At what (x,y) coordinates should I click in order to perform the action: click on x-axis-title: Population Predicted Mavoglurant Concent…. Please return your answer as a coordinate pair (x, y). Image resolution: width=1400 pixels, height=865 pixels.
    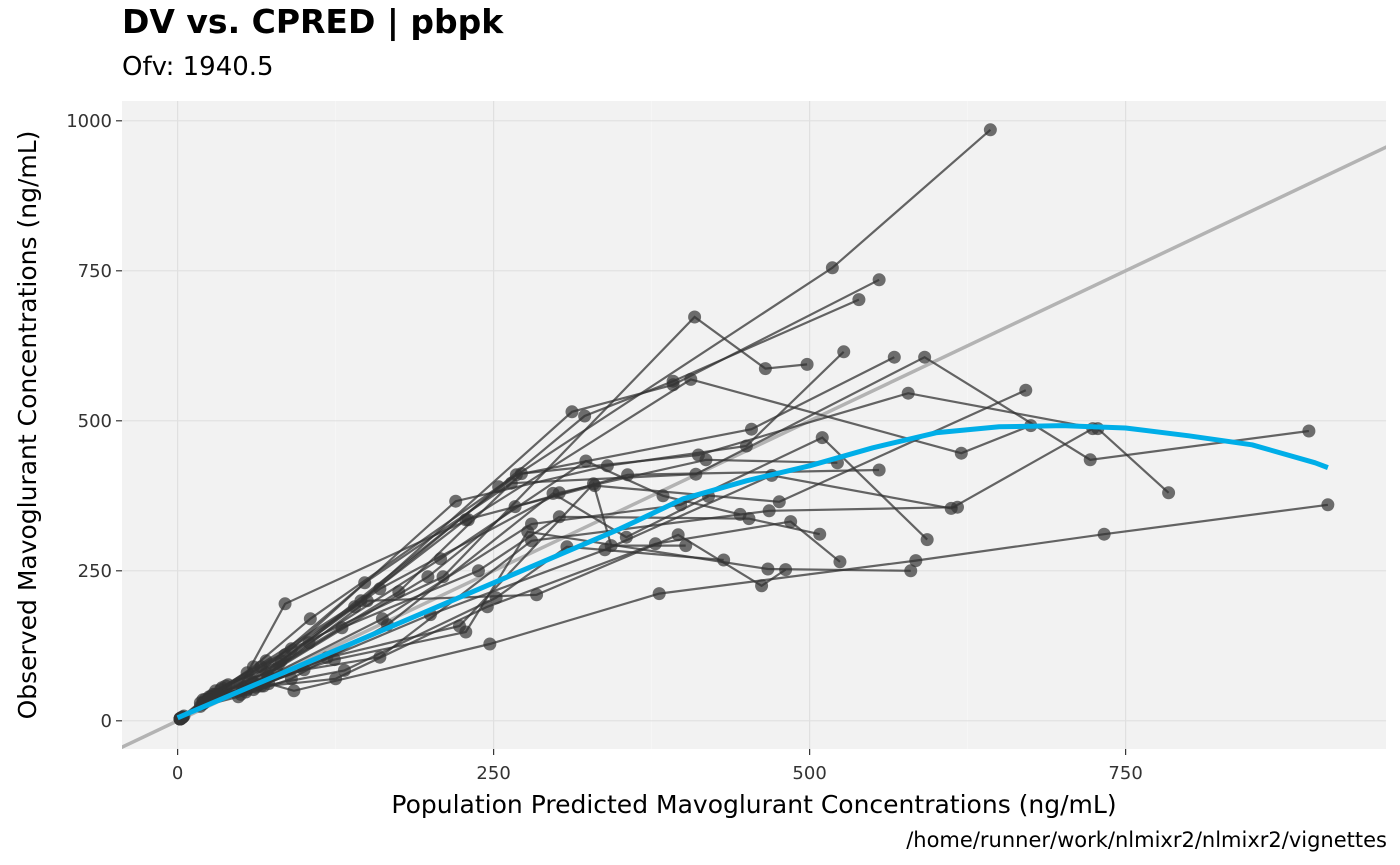
    Looking at the image, I should click on (753, 804).